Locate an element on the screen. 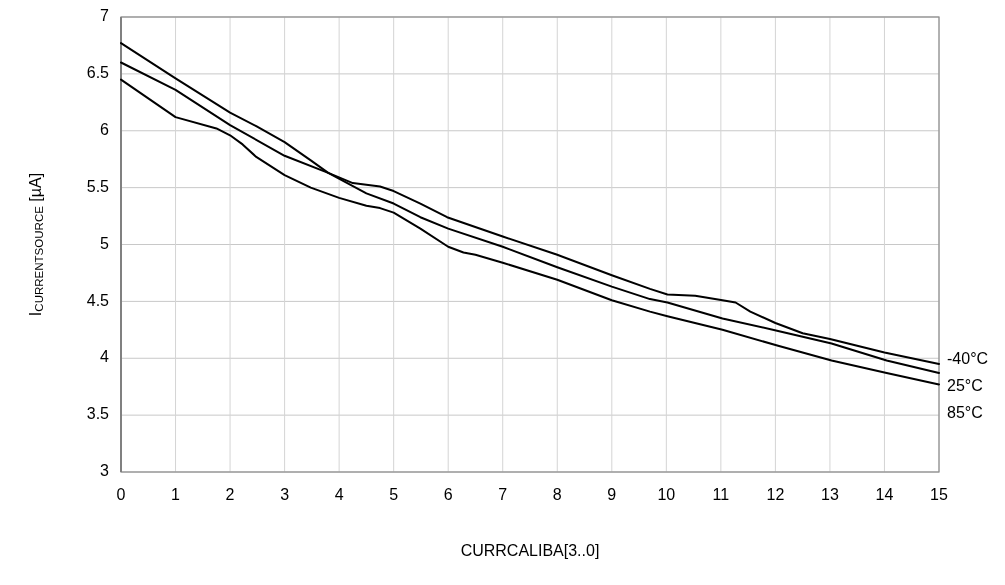  x-tick-label: 15 is located at coordinates (939, 494).